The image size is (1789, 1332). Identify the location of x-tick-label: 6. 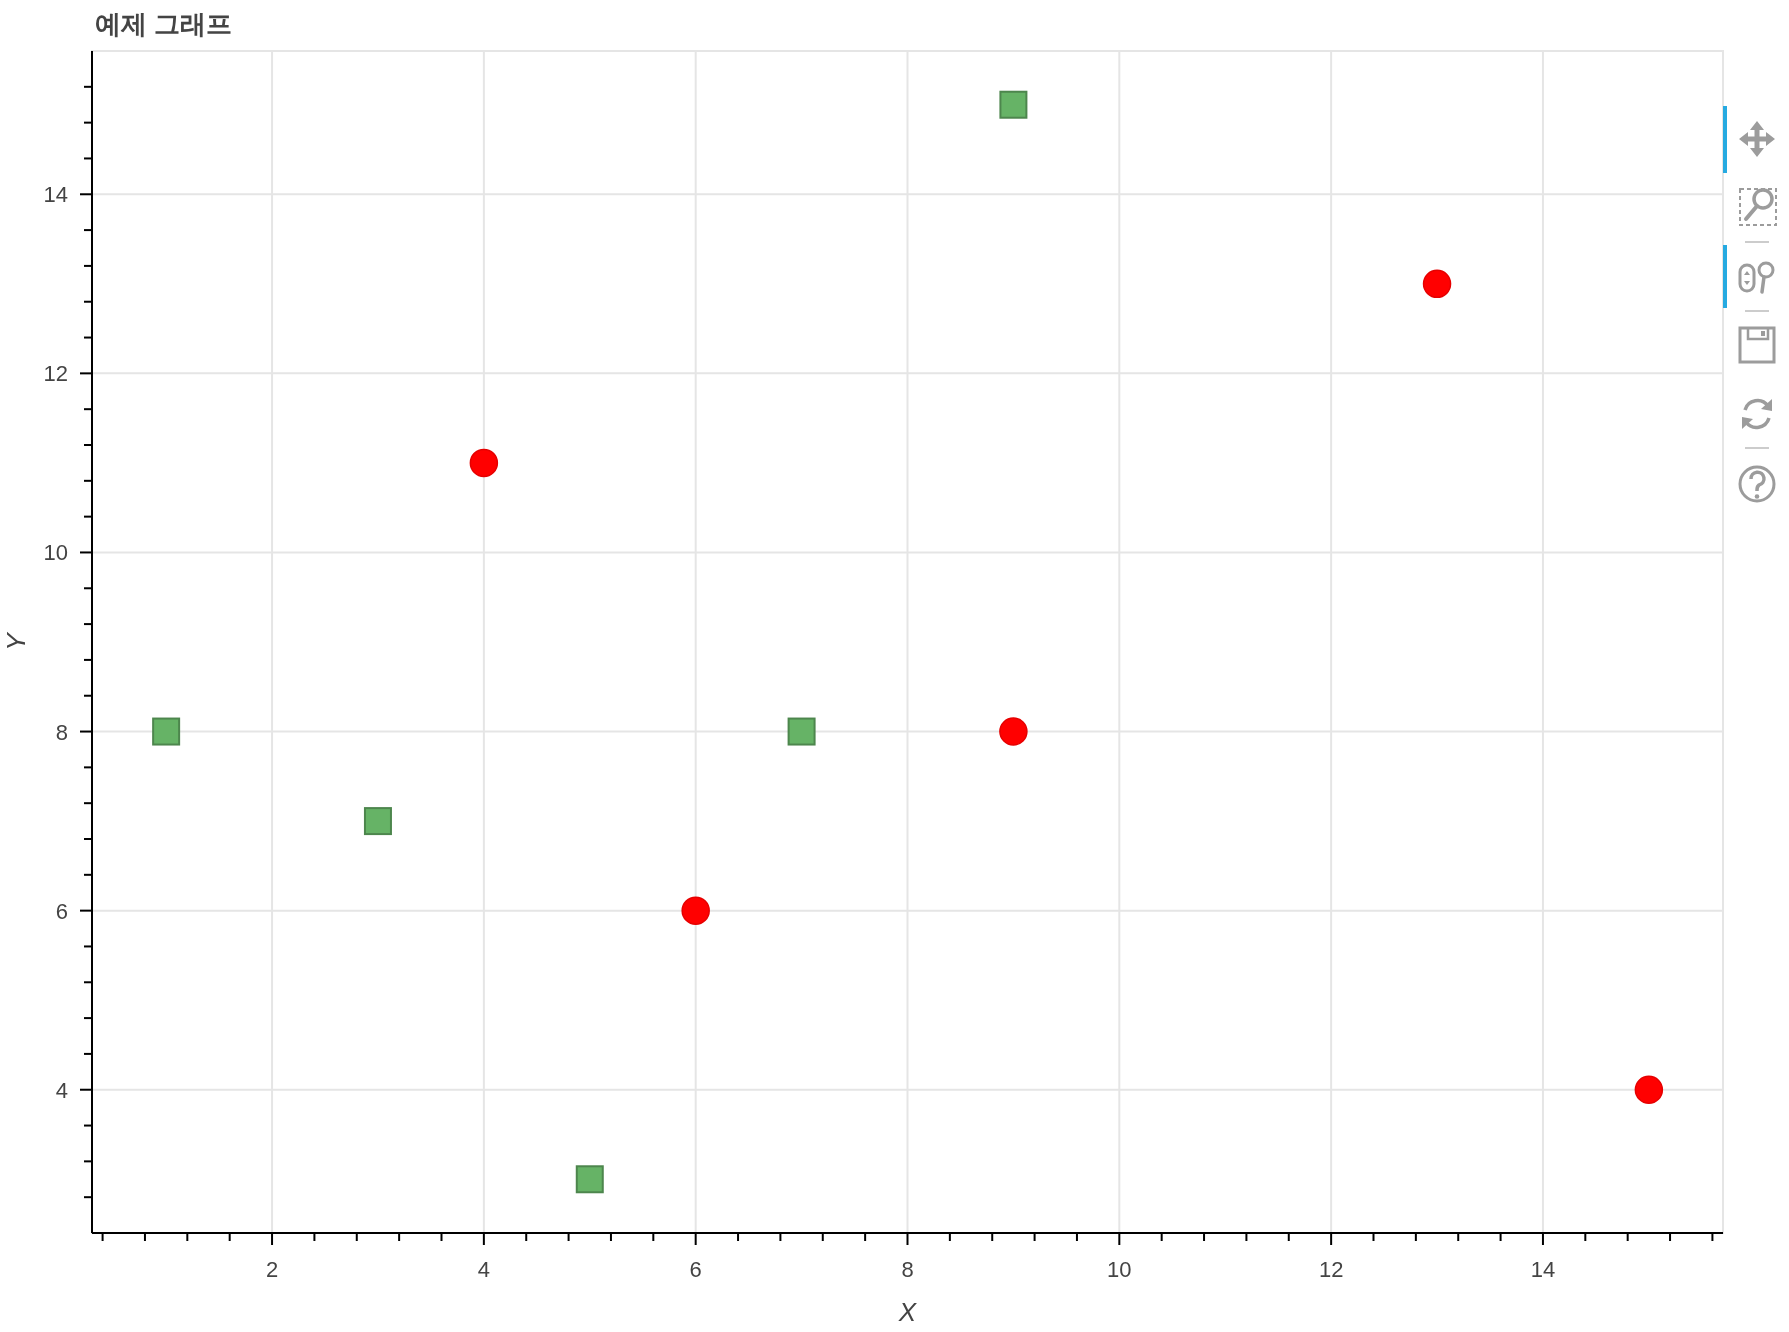
(695, 1269).